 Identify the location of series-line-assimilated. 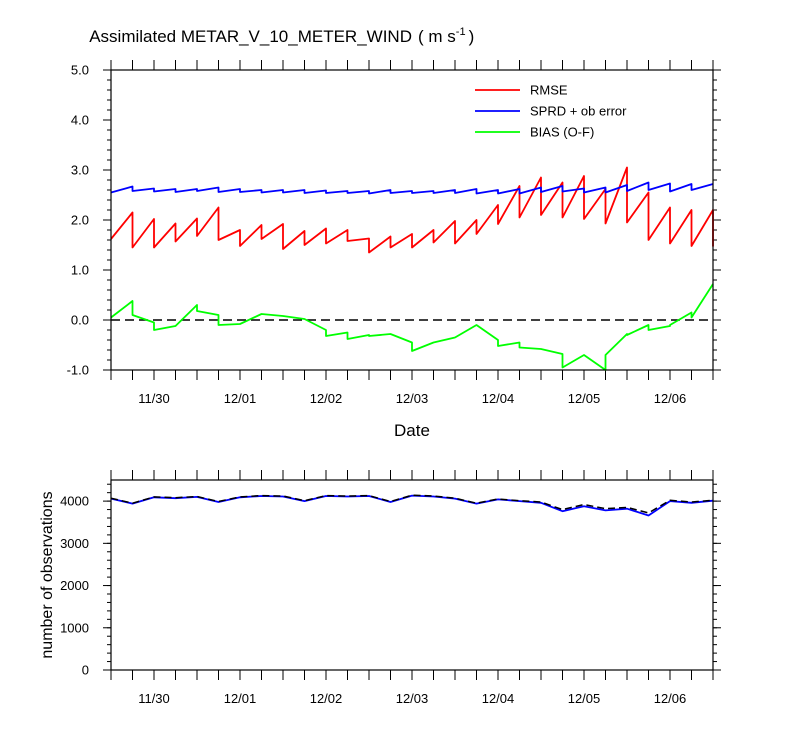
(412, 505).